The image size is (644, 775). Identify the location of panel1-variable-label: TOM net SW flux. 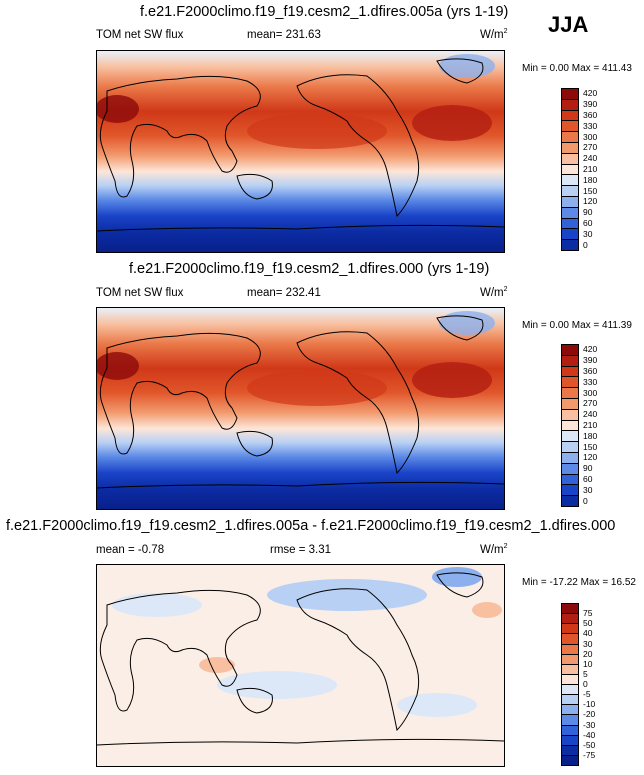
(140, 35).